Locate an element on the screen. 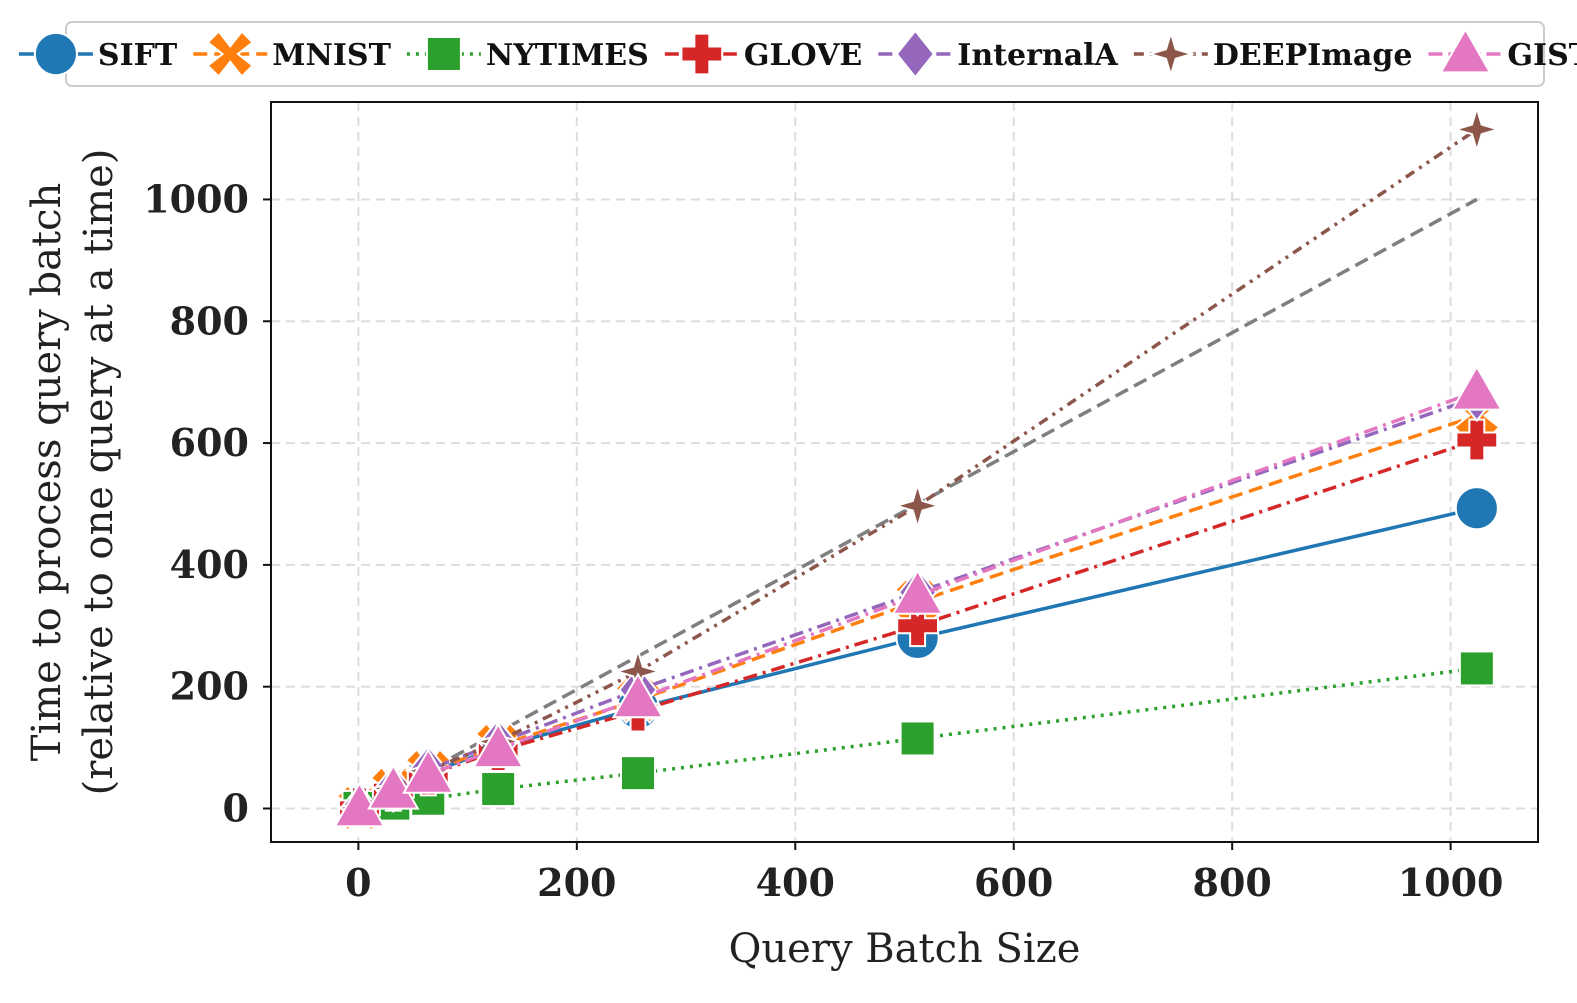  legend-item-sift: SIFT is located at coordinates (98, 54).